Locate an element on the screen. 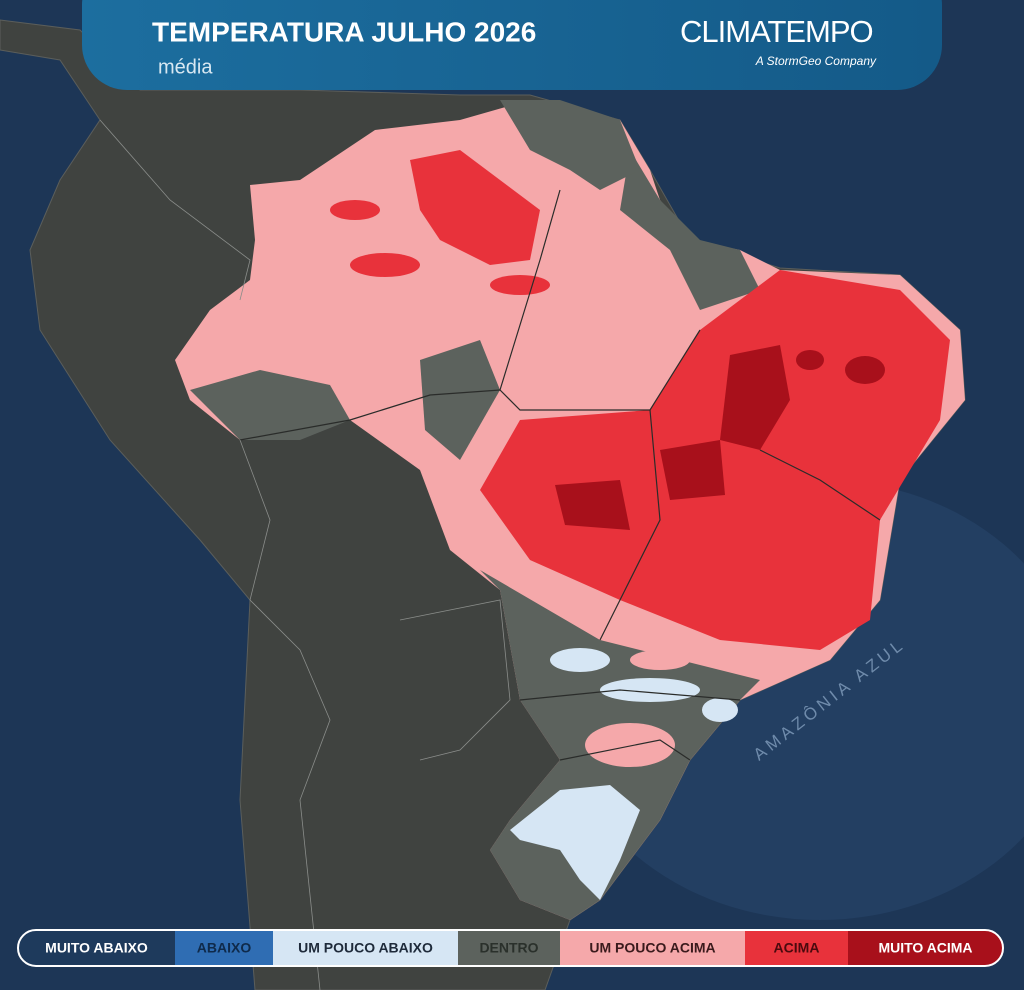 This screenshot has height=990, width=1024. legend-label: MUITO ACIMA is located at coordinates (925, 948).